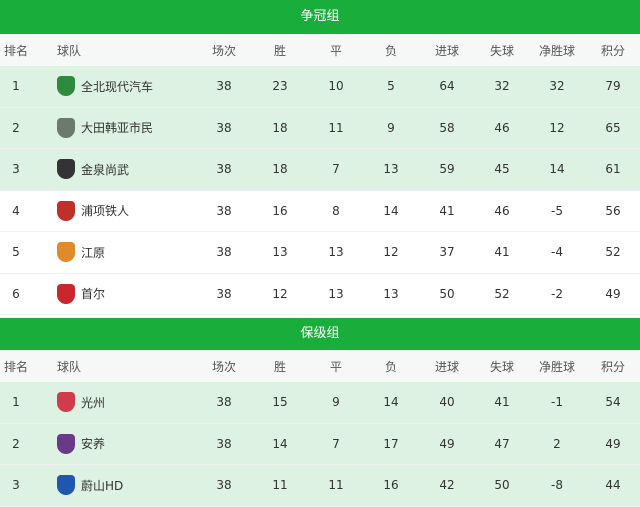 This screenshot has width=640, height=507. I want to click on team-cell: 江原, so click(81, 252).